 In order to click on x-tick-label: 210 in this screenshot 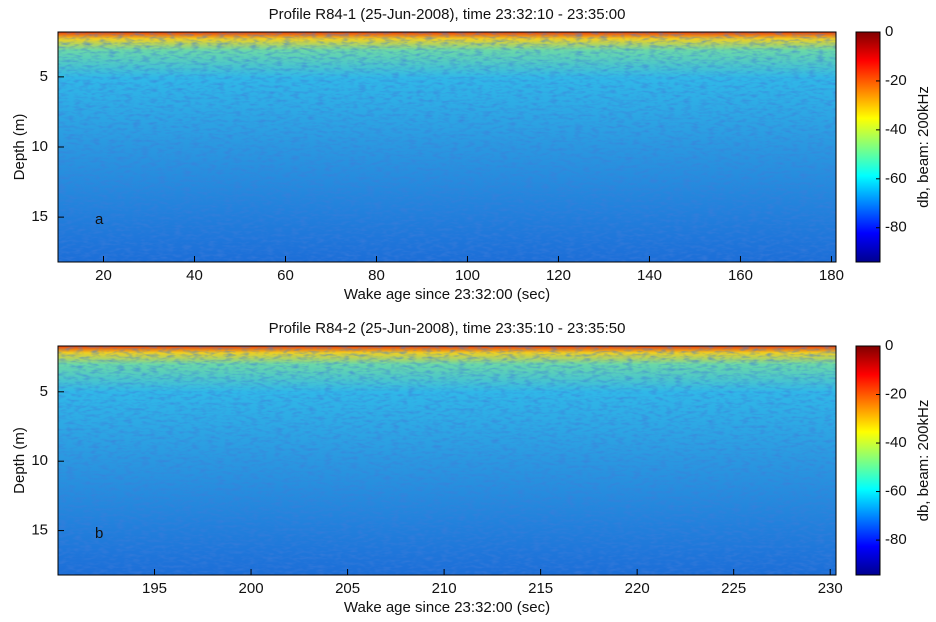, I will do `click(444, 588)`.